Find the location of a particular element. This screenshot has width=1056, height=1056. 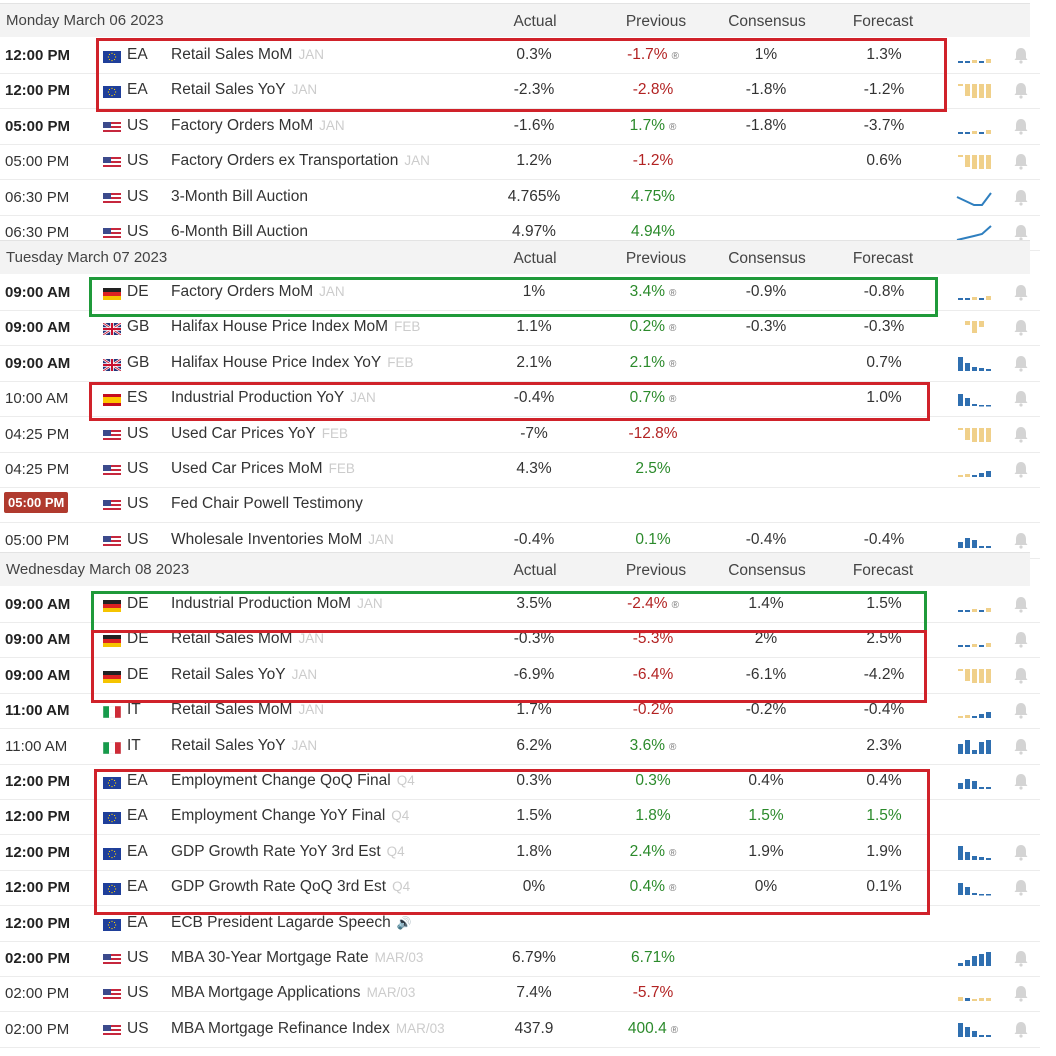

event-name: MBA 30-Year Mortgage Rate MAR/03 is located at coordinates (297, 958).